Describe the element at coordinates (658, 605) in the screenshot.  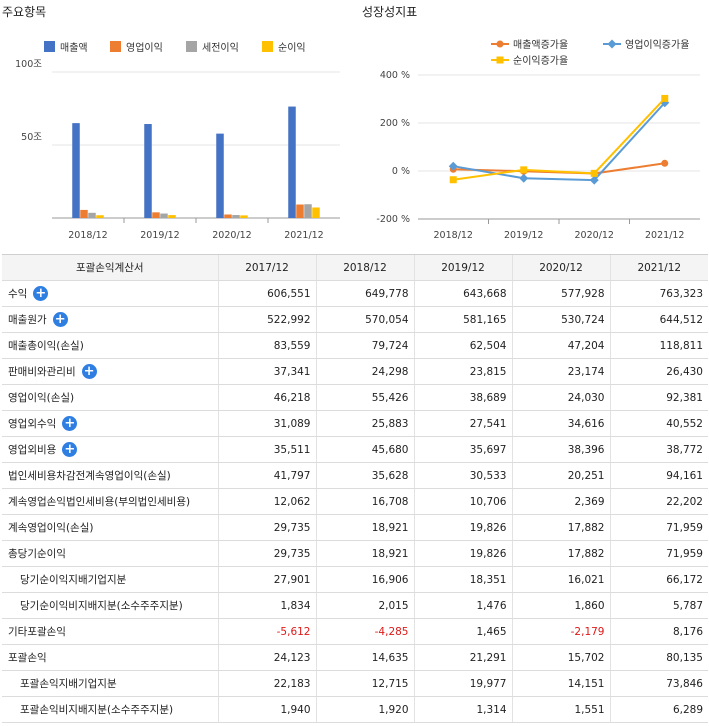
I see `value-cell: 5,787` at that location.